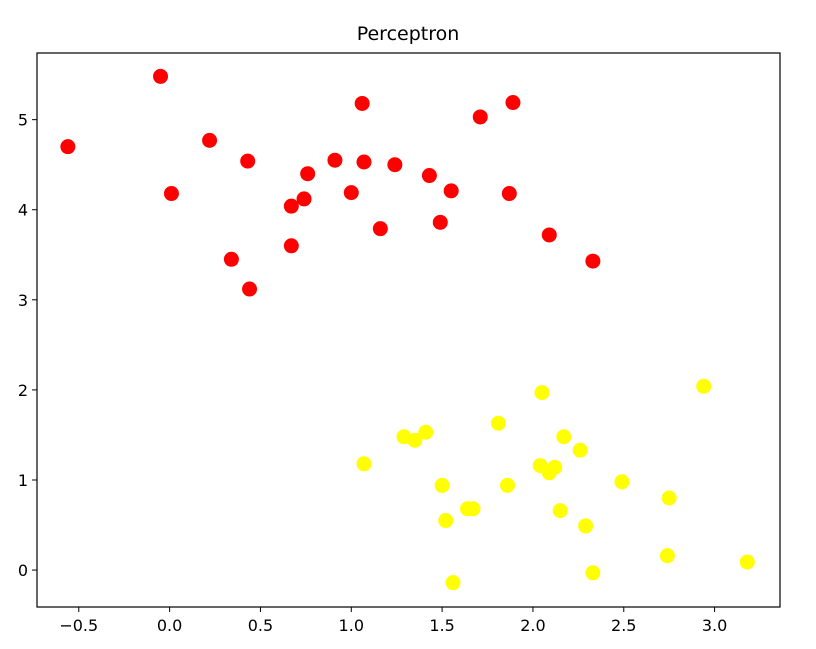 This screenshot has height=649, width=816. Describe the element at coordinates (23, 300) in the screenshot. I see `y-tick-label: 3` at that location.